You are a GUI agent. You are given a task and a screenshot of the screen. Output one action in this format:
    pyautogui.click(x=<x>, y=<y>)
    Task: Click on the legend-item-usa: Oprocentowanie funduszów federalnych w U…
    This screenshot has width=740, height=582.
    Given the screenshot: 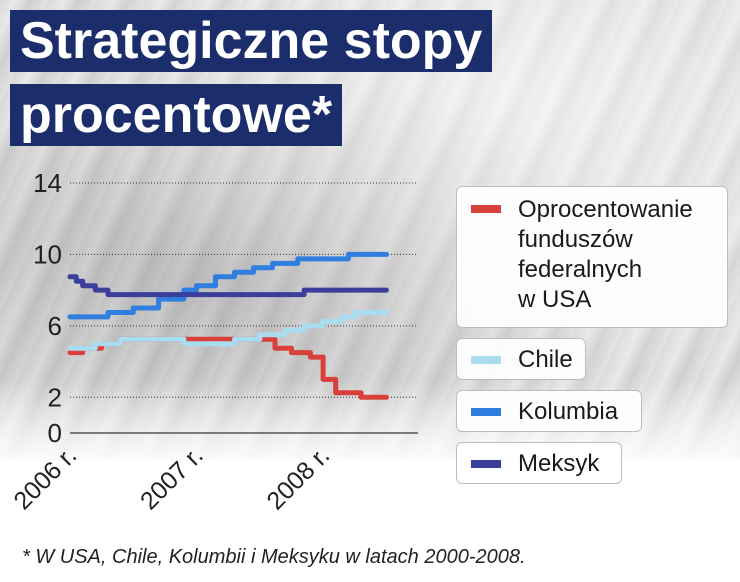 What is the action you would take?
    pyautogui.click(x=592, y=257)
    